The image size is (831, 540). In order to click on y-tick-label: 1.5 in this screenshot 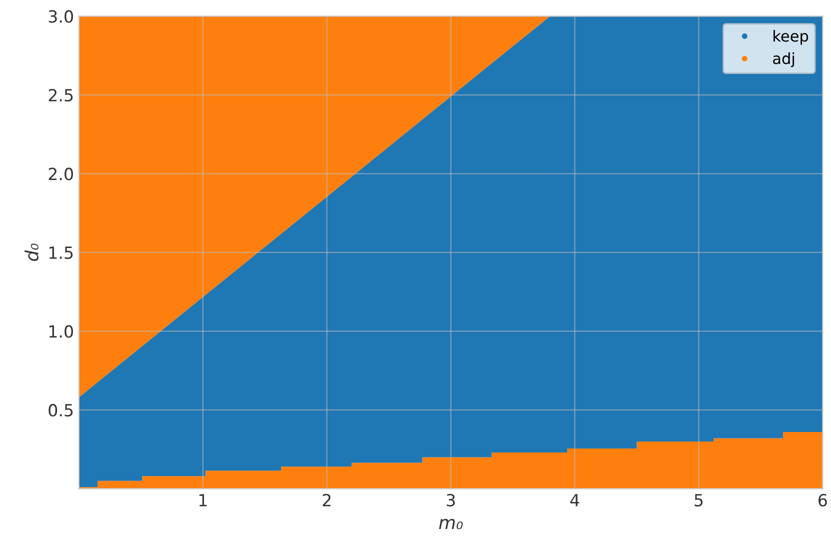, I will do `click(61, 253)`.